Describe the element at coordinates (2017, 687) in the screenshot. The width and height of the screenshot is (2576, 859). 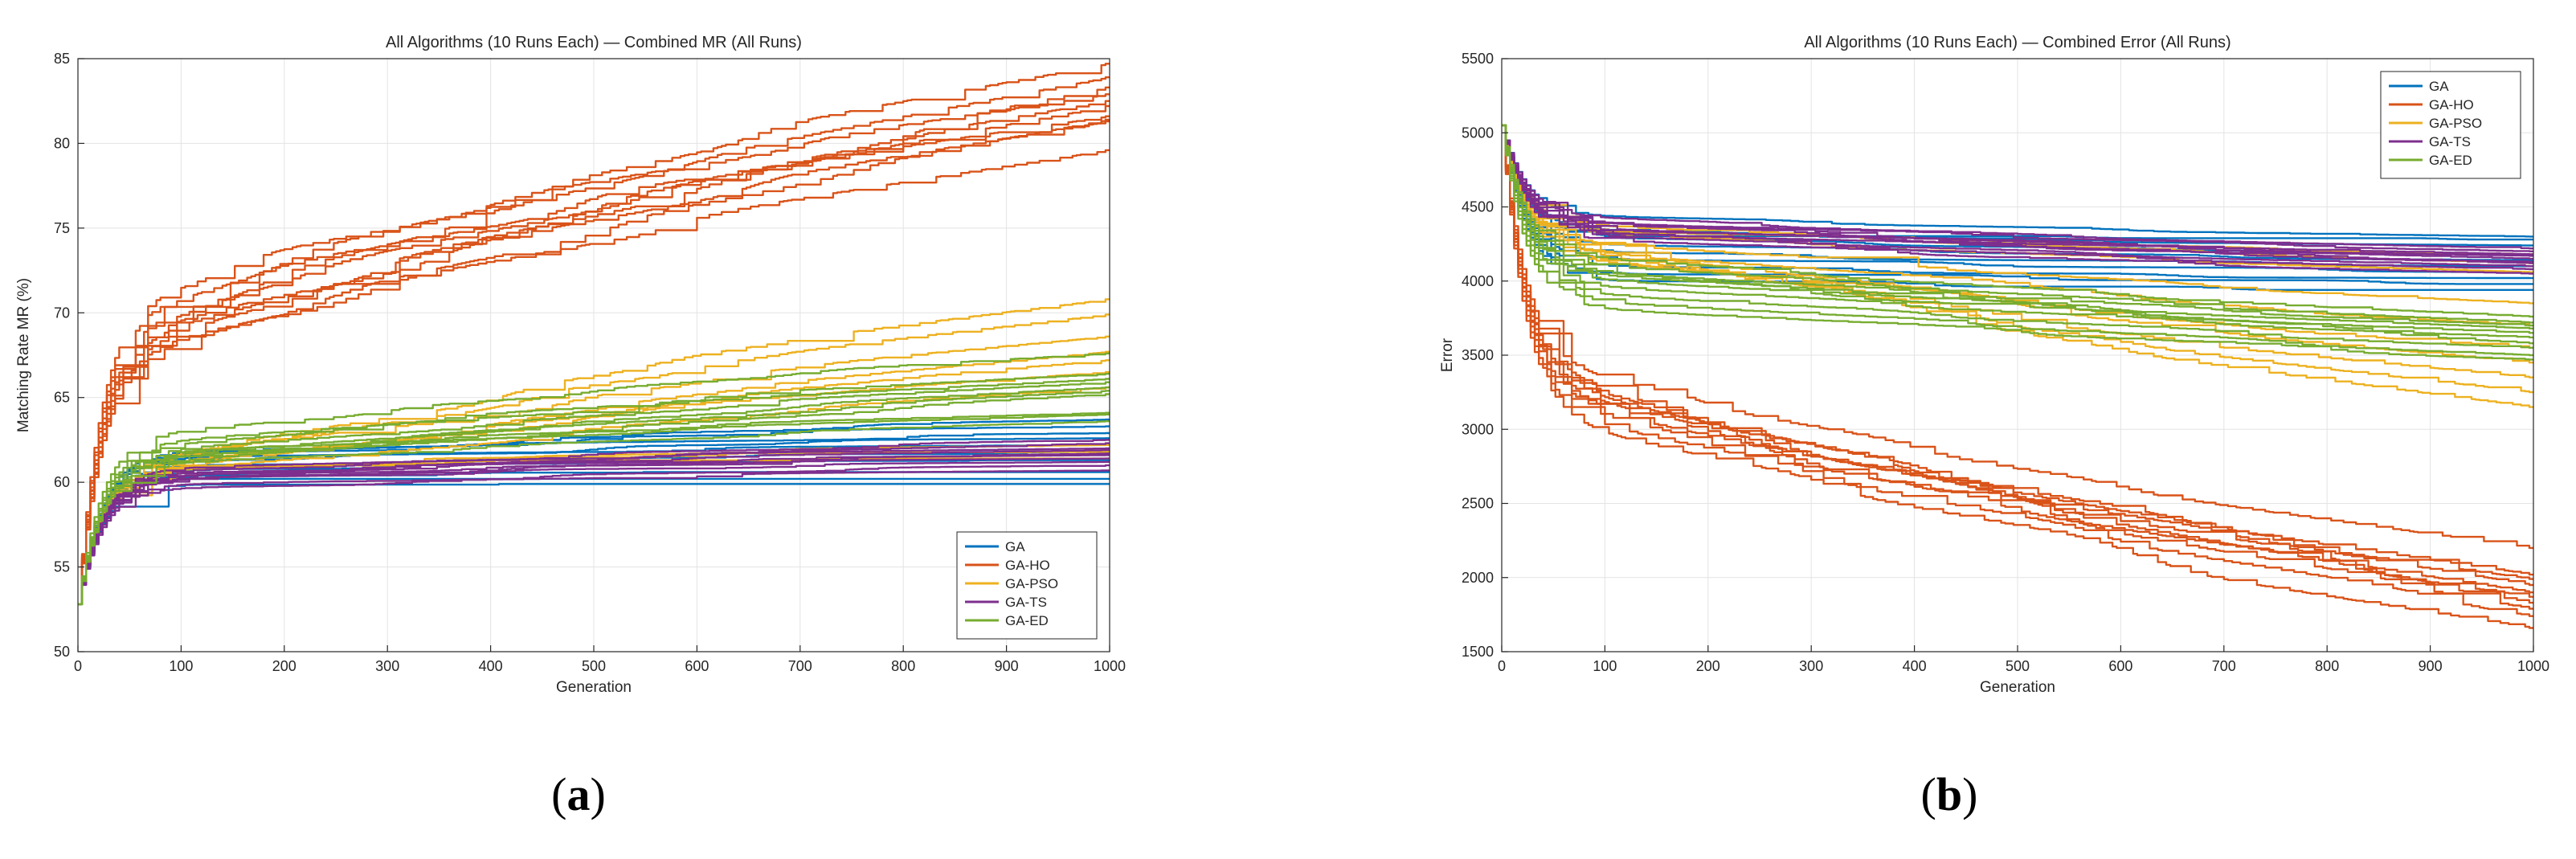
I see `x-axis-label-b: Generation` at that location.